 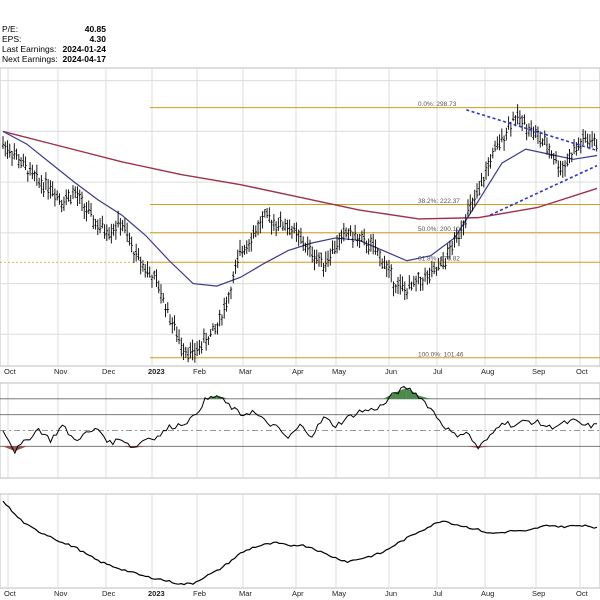 What do you see at coordinates (29, 49) in the screenshot?
I see `last-earnings-label: Last Earnings:` at bounding box center [29, 49].